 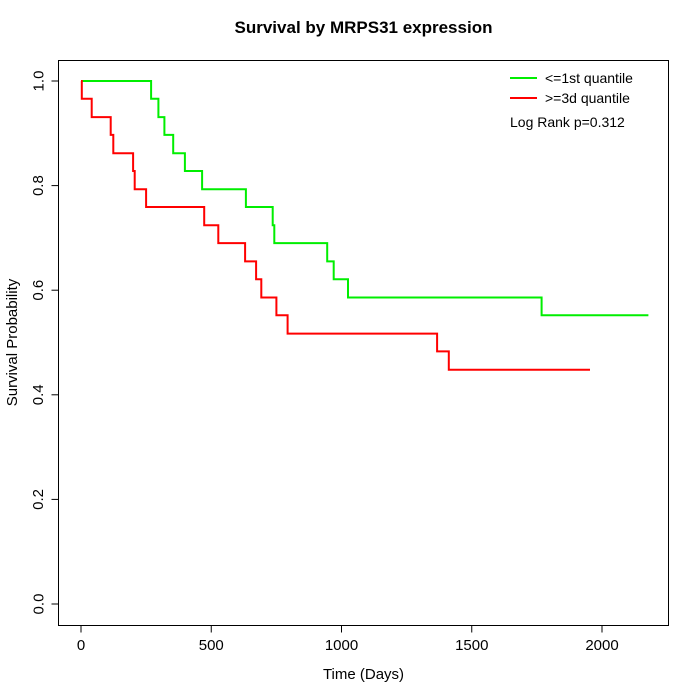 What do you see at coordinates (38, 185) in the screenshot?
I see `y-tick-label: 0.8` at bounding box center [38, 185].